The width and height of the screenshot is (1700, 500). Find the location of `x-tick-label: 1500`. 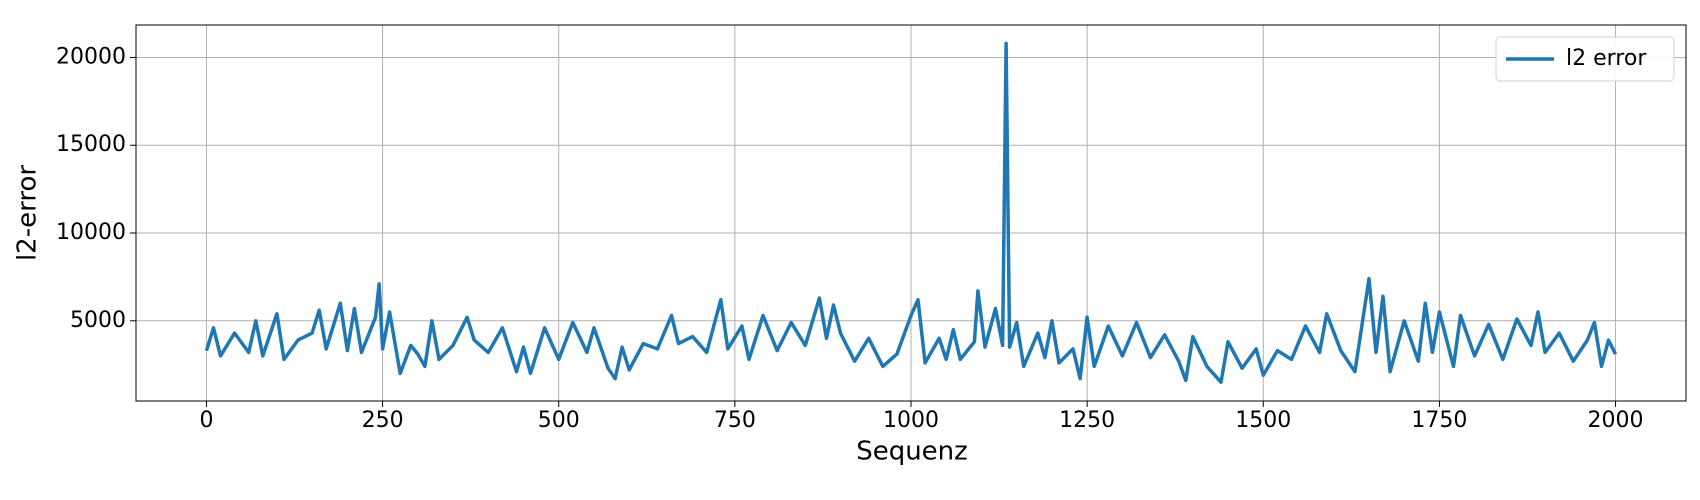

x-tick-label: 1500 is located at coordinates (1263, 420).